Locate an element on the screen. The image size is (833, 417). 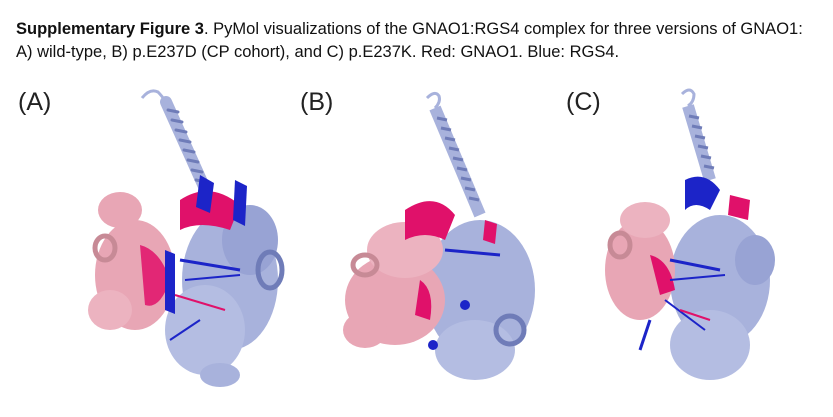
caption-label: Supplementary Figure 3 is located at coordinates (110, 29).